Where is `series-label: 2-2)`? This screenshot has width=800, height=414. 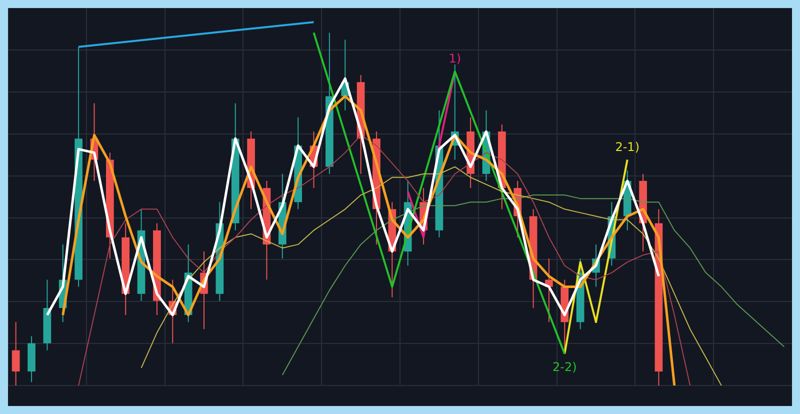
series-label: 2-2) is located at coordinates (564, 367).